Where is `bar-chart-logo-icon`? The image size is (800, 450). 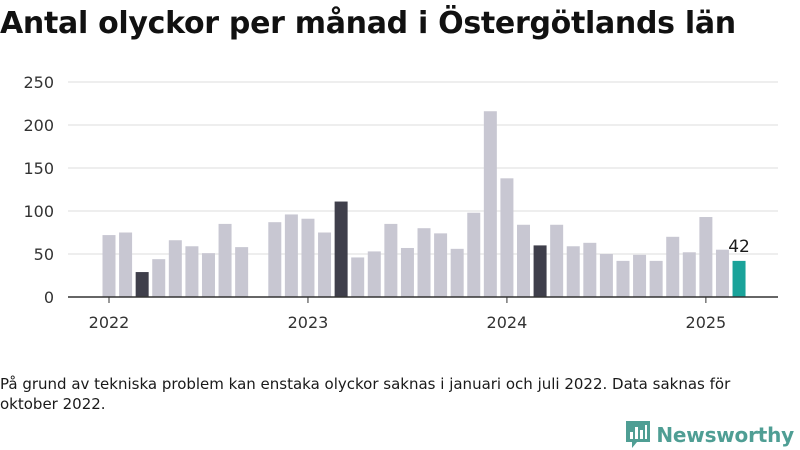 bar-chart-logo-icon is located at coordinates (638, 434).